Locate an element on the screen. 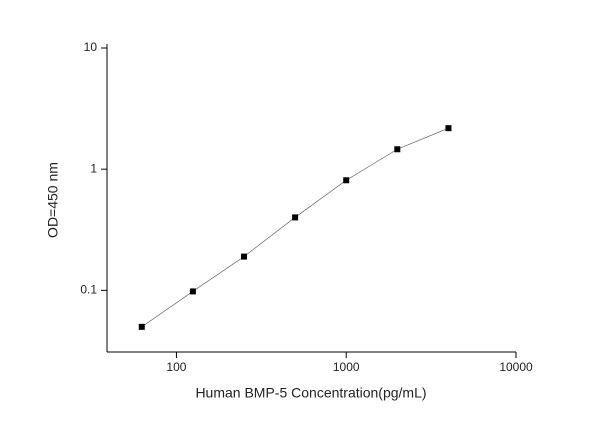 This screenshot has height=421, width=600. x-tick-label: 10000 is located at coordinates (516, 367).